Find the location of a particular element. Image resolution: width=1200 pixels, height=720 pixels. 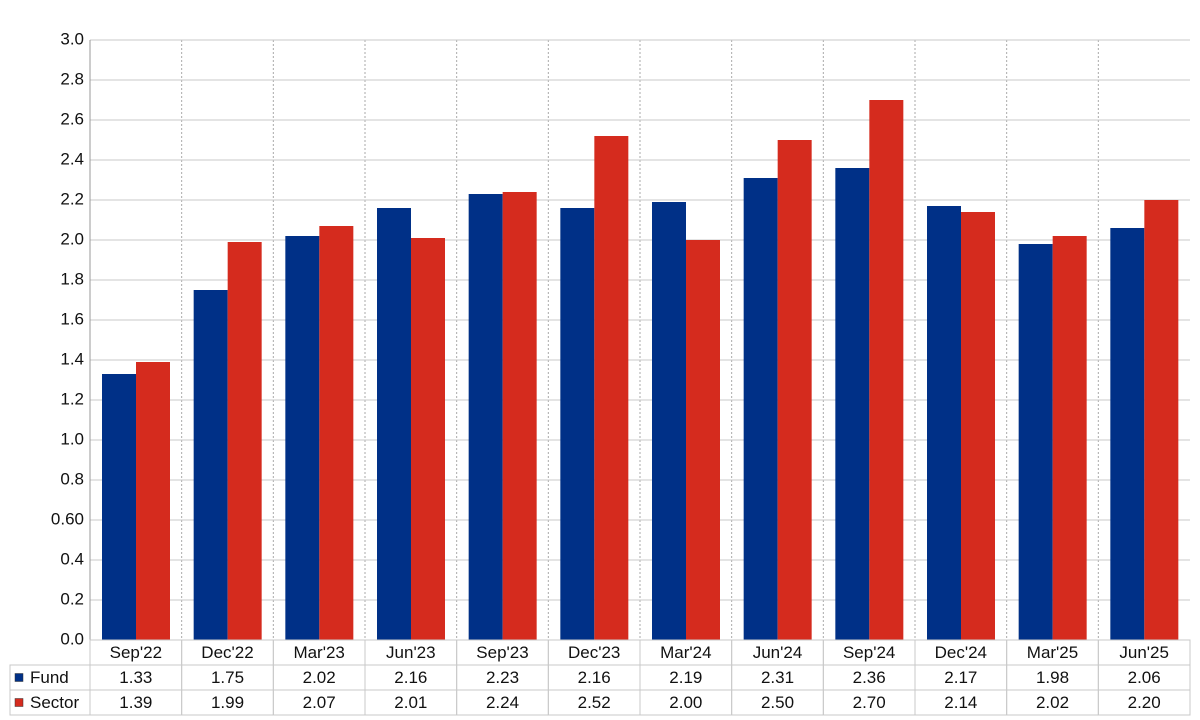

x-tick-label: Sep'22 is located at coordinates (136, 652).